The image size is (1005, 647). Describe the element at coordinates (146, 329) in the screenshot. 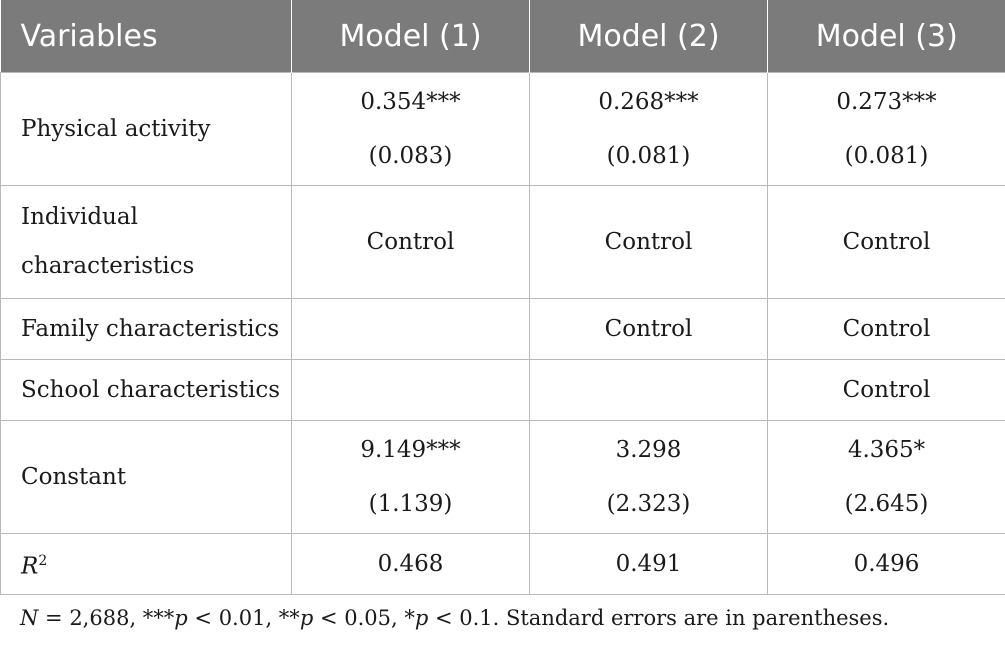

I see `row-label-family-characteristics: Family characteristics` at that location.